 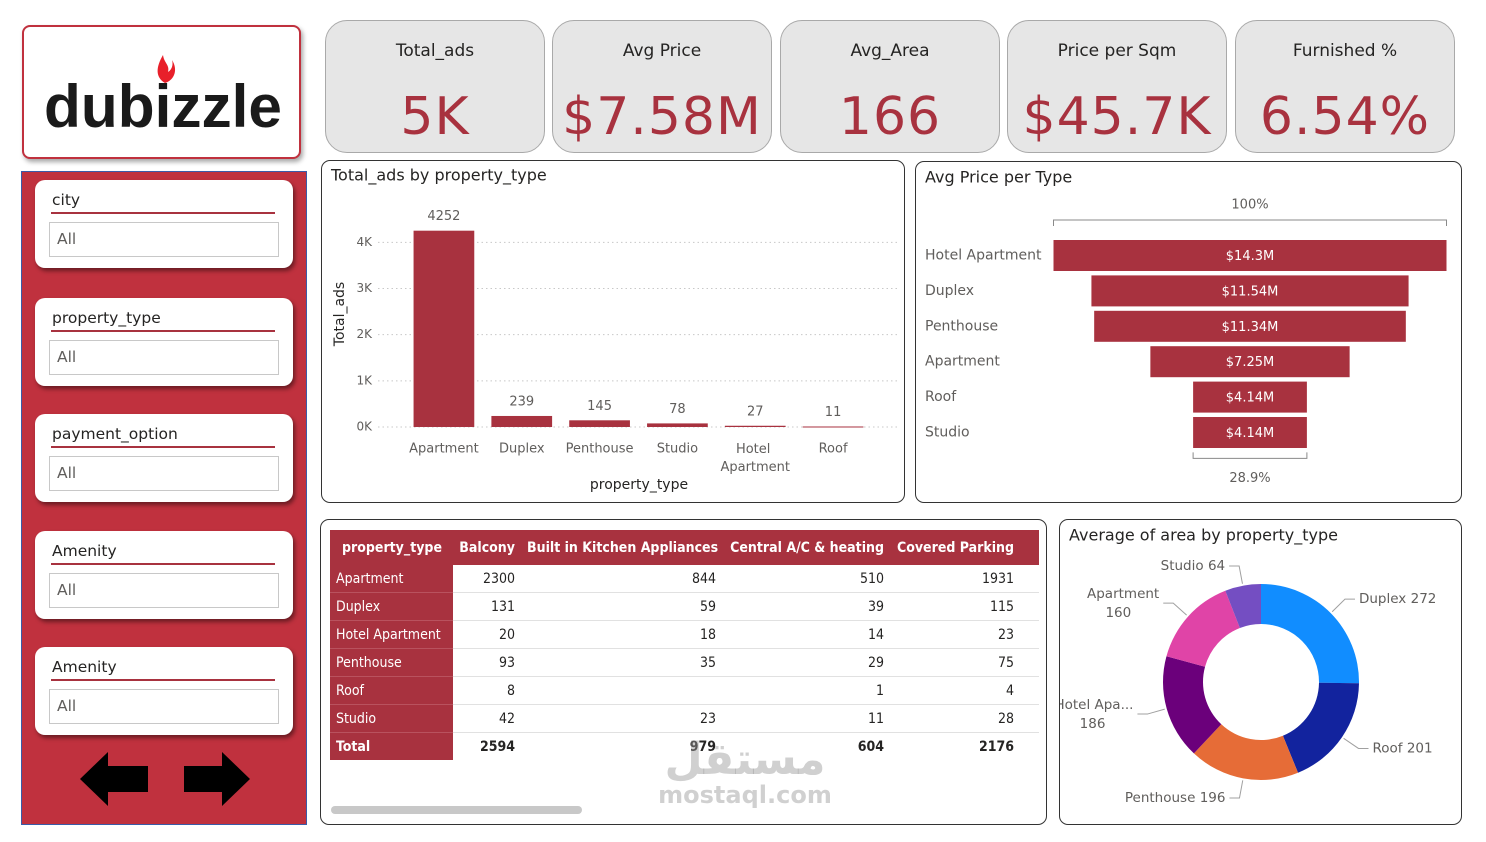 What do you see at coordinates (364, 334) in the screenshot?
I see `y-tick-label: 2K` at bounding box center [364, 334].